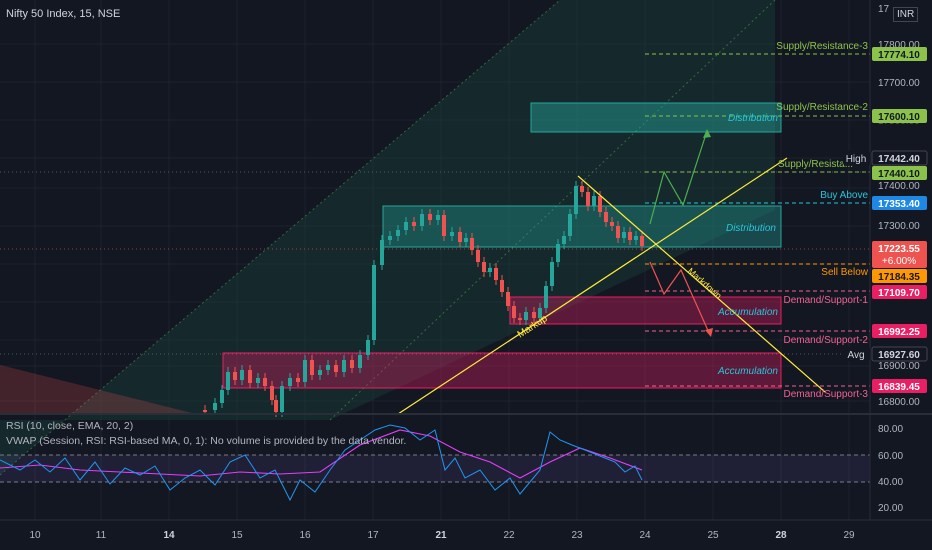 Image resolution: width=932 pixels, height=550 pixels. Describe the element at coordinates (582, 226) in the screenshot. I see `distribution-zone-mid` at that location.